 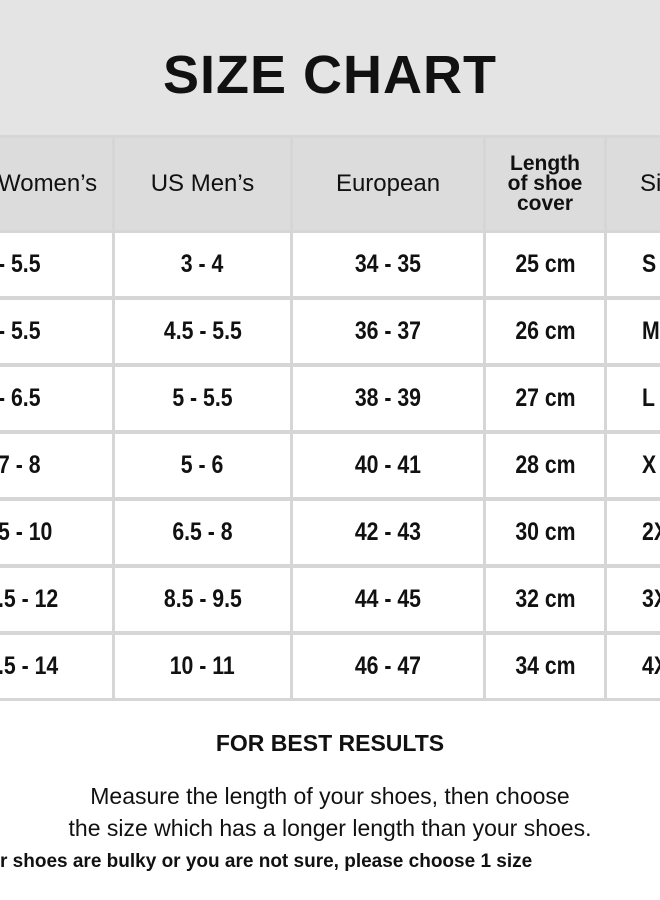 I want to click on column-header: European, so click(x=388, y=184).